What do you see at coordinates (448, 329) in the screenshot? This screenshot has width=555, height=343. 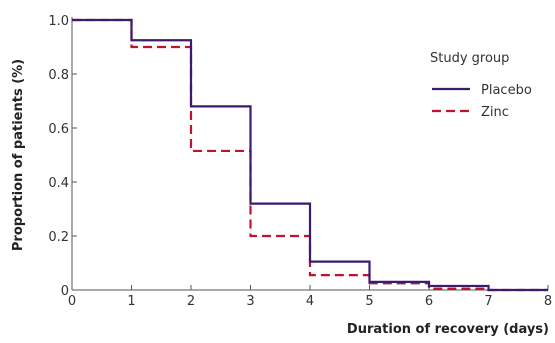 I see `x-axis-title: Duration of recovery (days)` at bounding box center [448, 329].